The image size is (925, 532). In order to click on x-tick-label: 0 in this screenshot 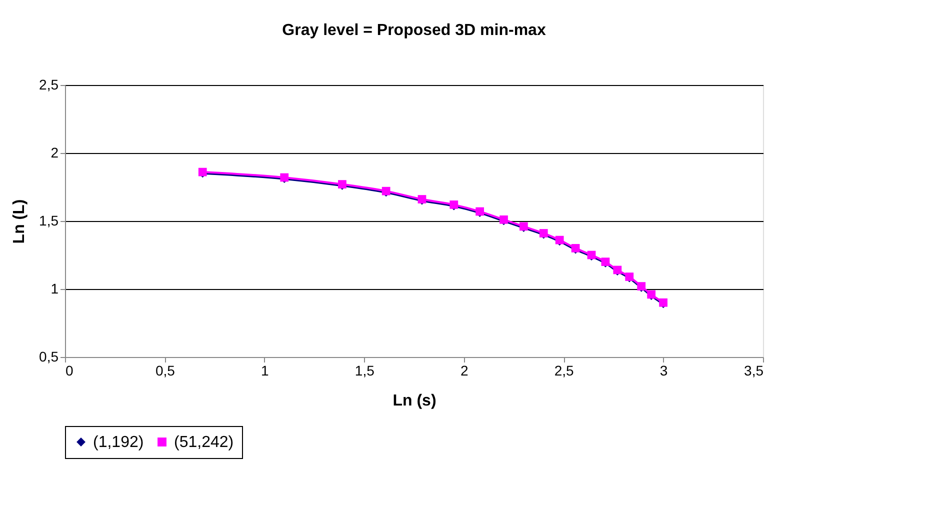, I will do `click(70, 370)`.